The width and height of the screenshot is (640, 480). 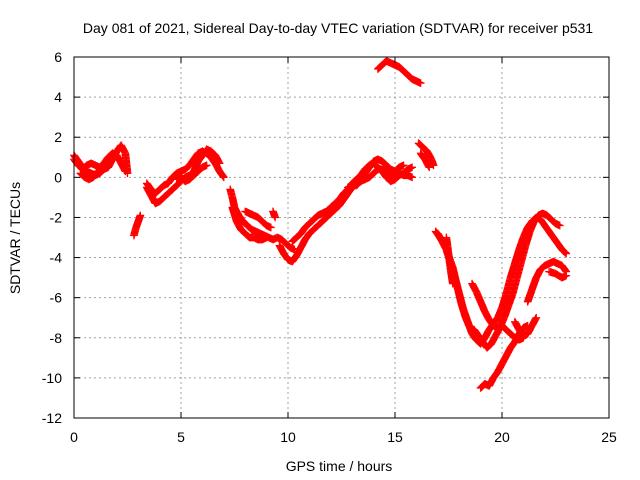 I want to click on x-tick-label: 0, so click(x=74, y=437).